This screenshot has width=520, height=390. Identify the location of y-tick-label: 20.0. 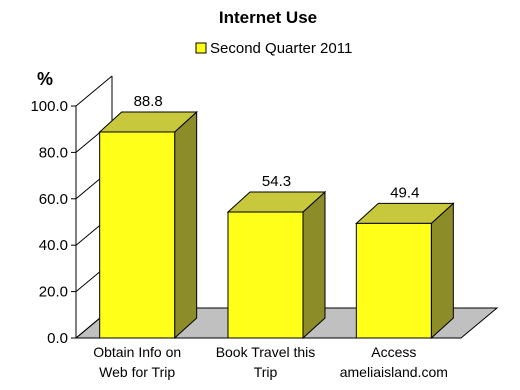
(53, 292).